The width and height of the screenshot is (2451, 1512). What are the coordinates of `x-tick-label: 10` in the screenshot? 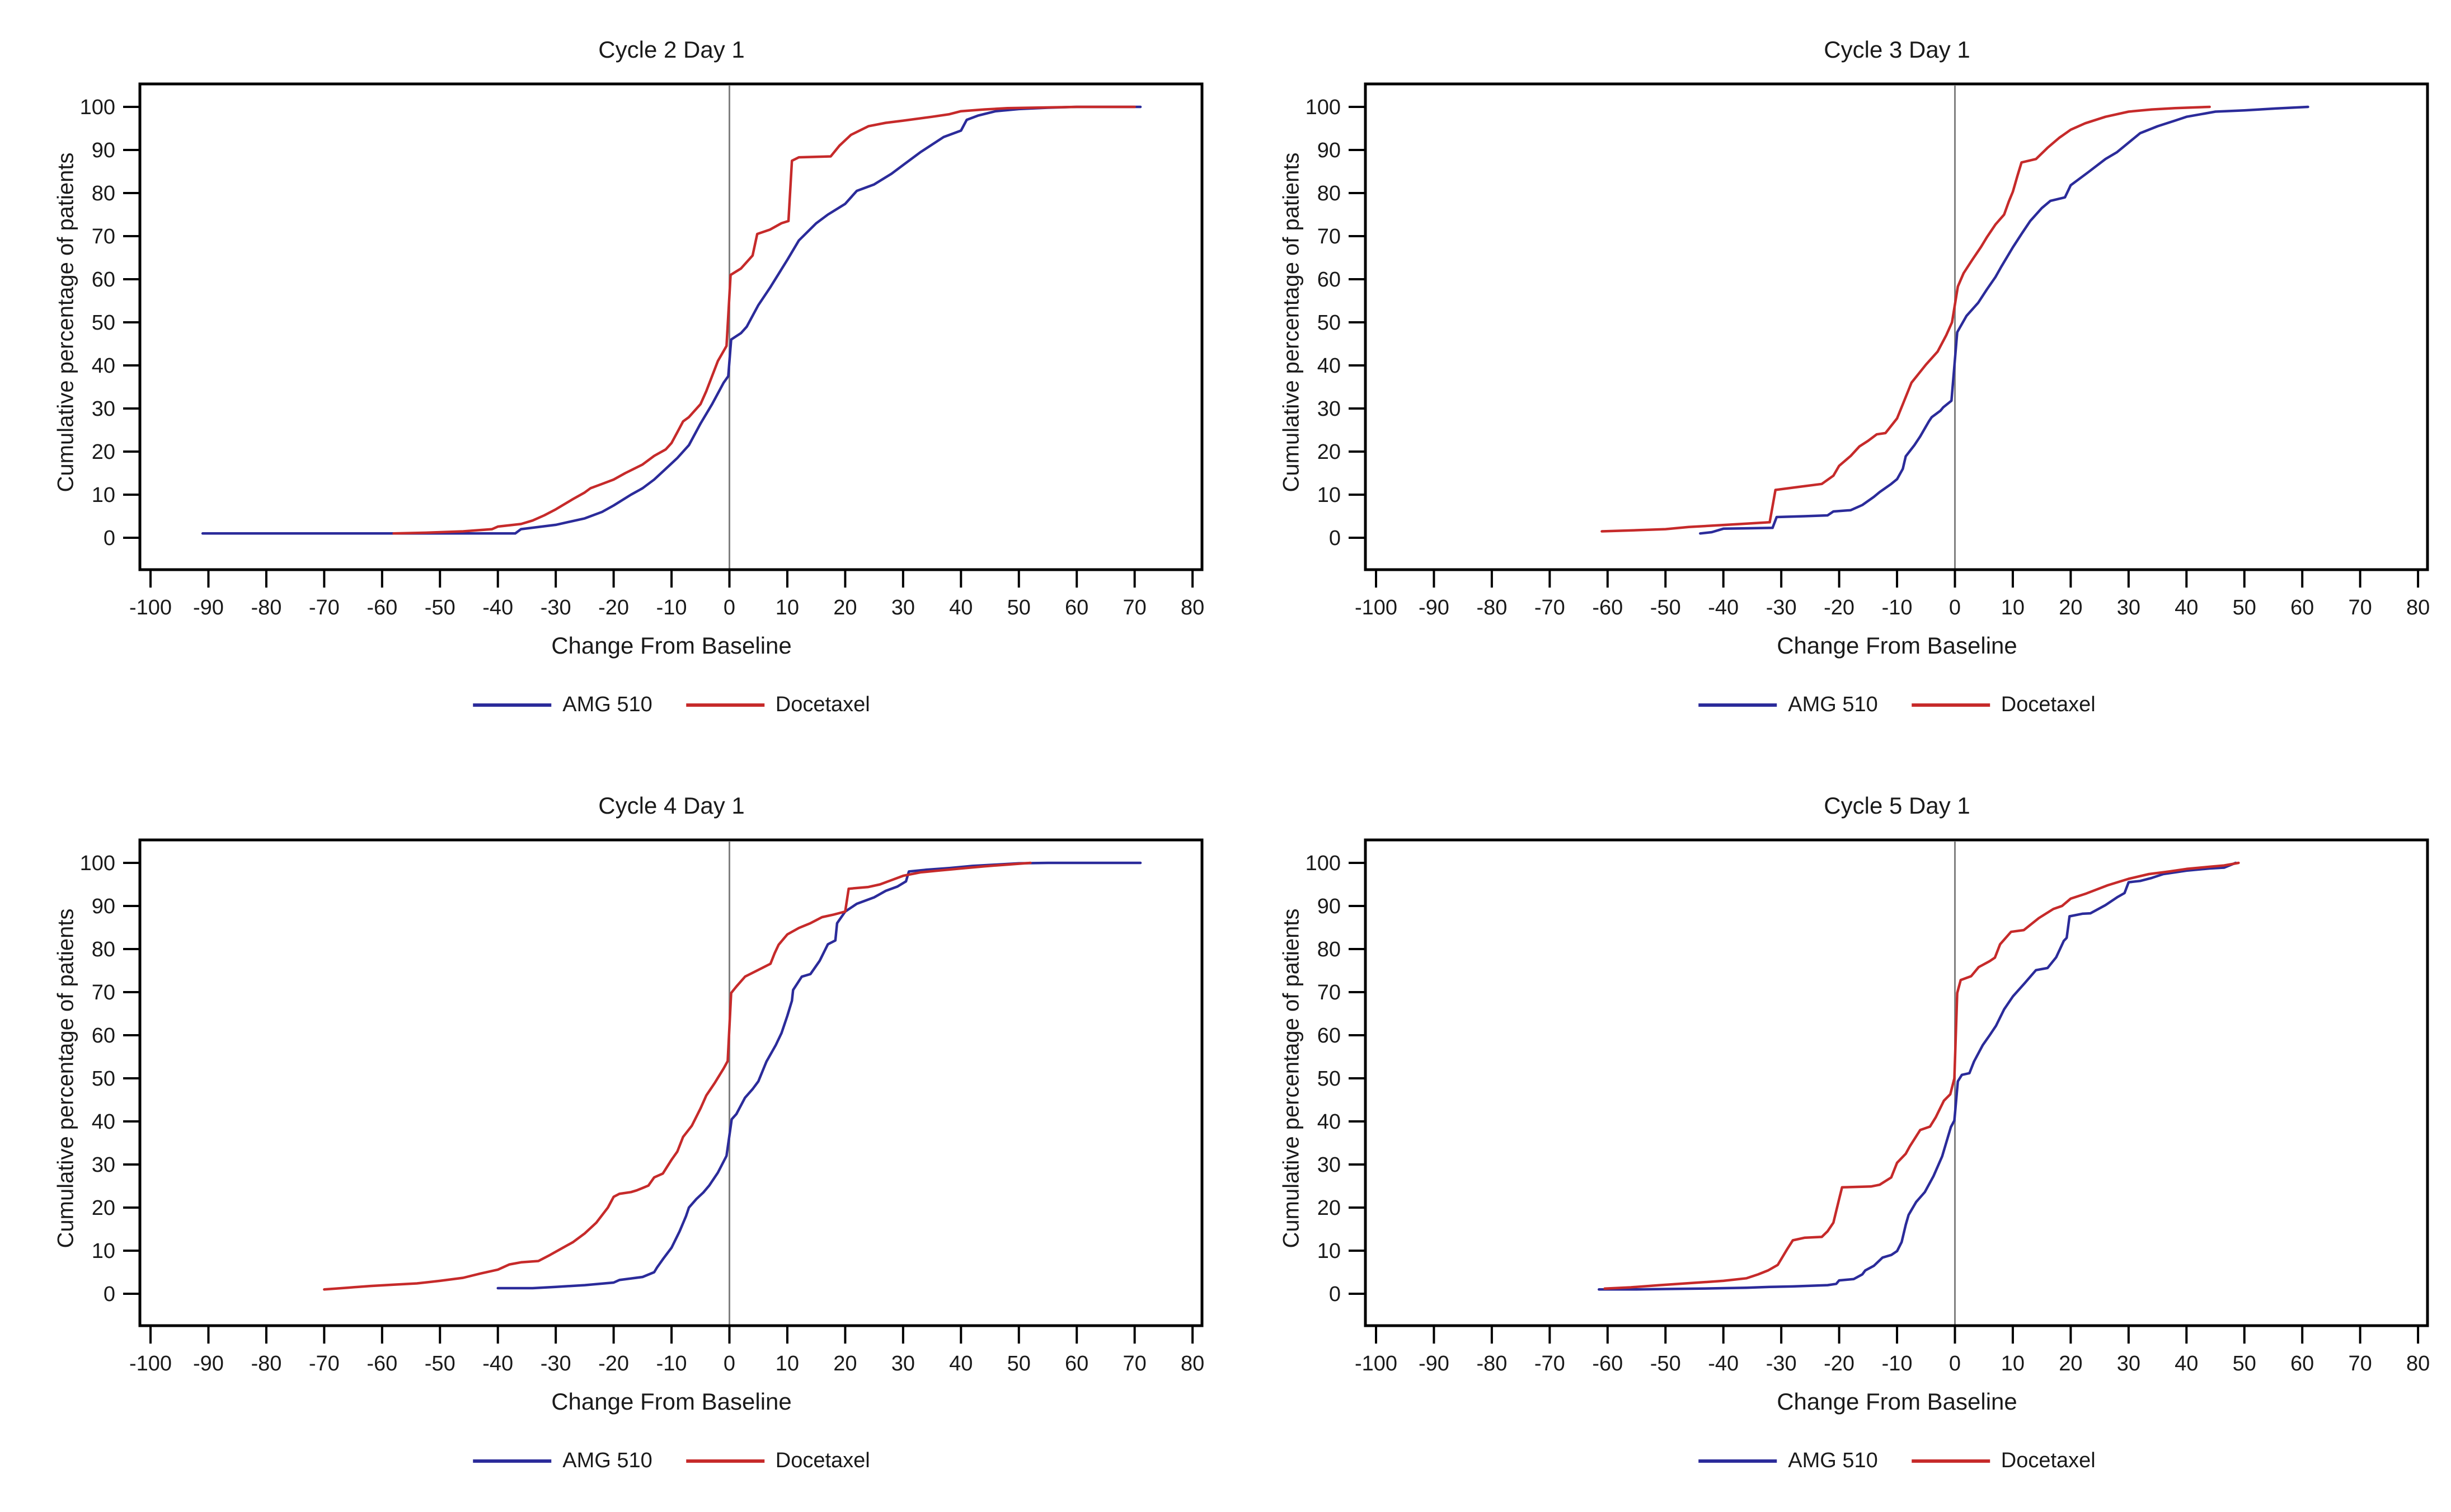 It's located at (2013, 1363).